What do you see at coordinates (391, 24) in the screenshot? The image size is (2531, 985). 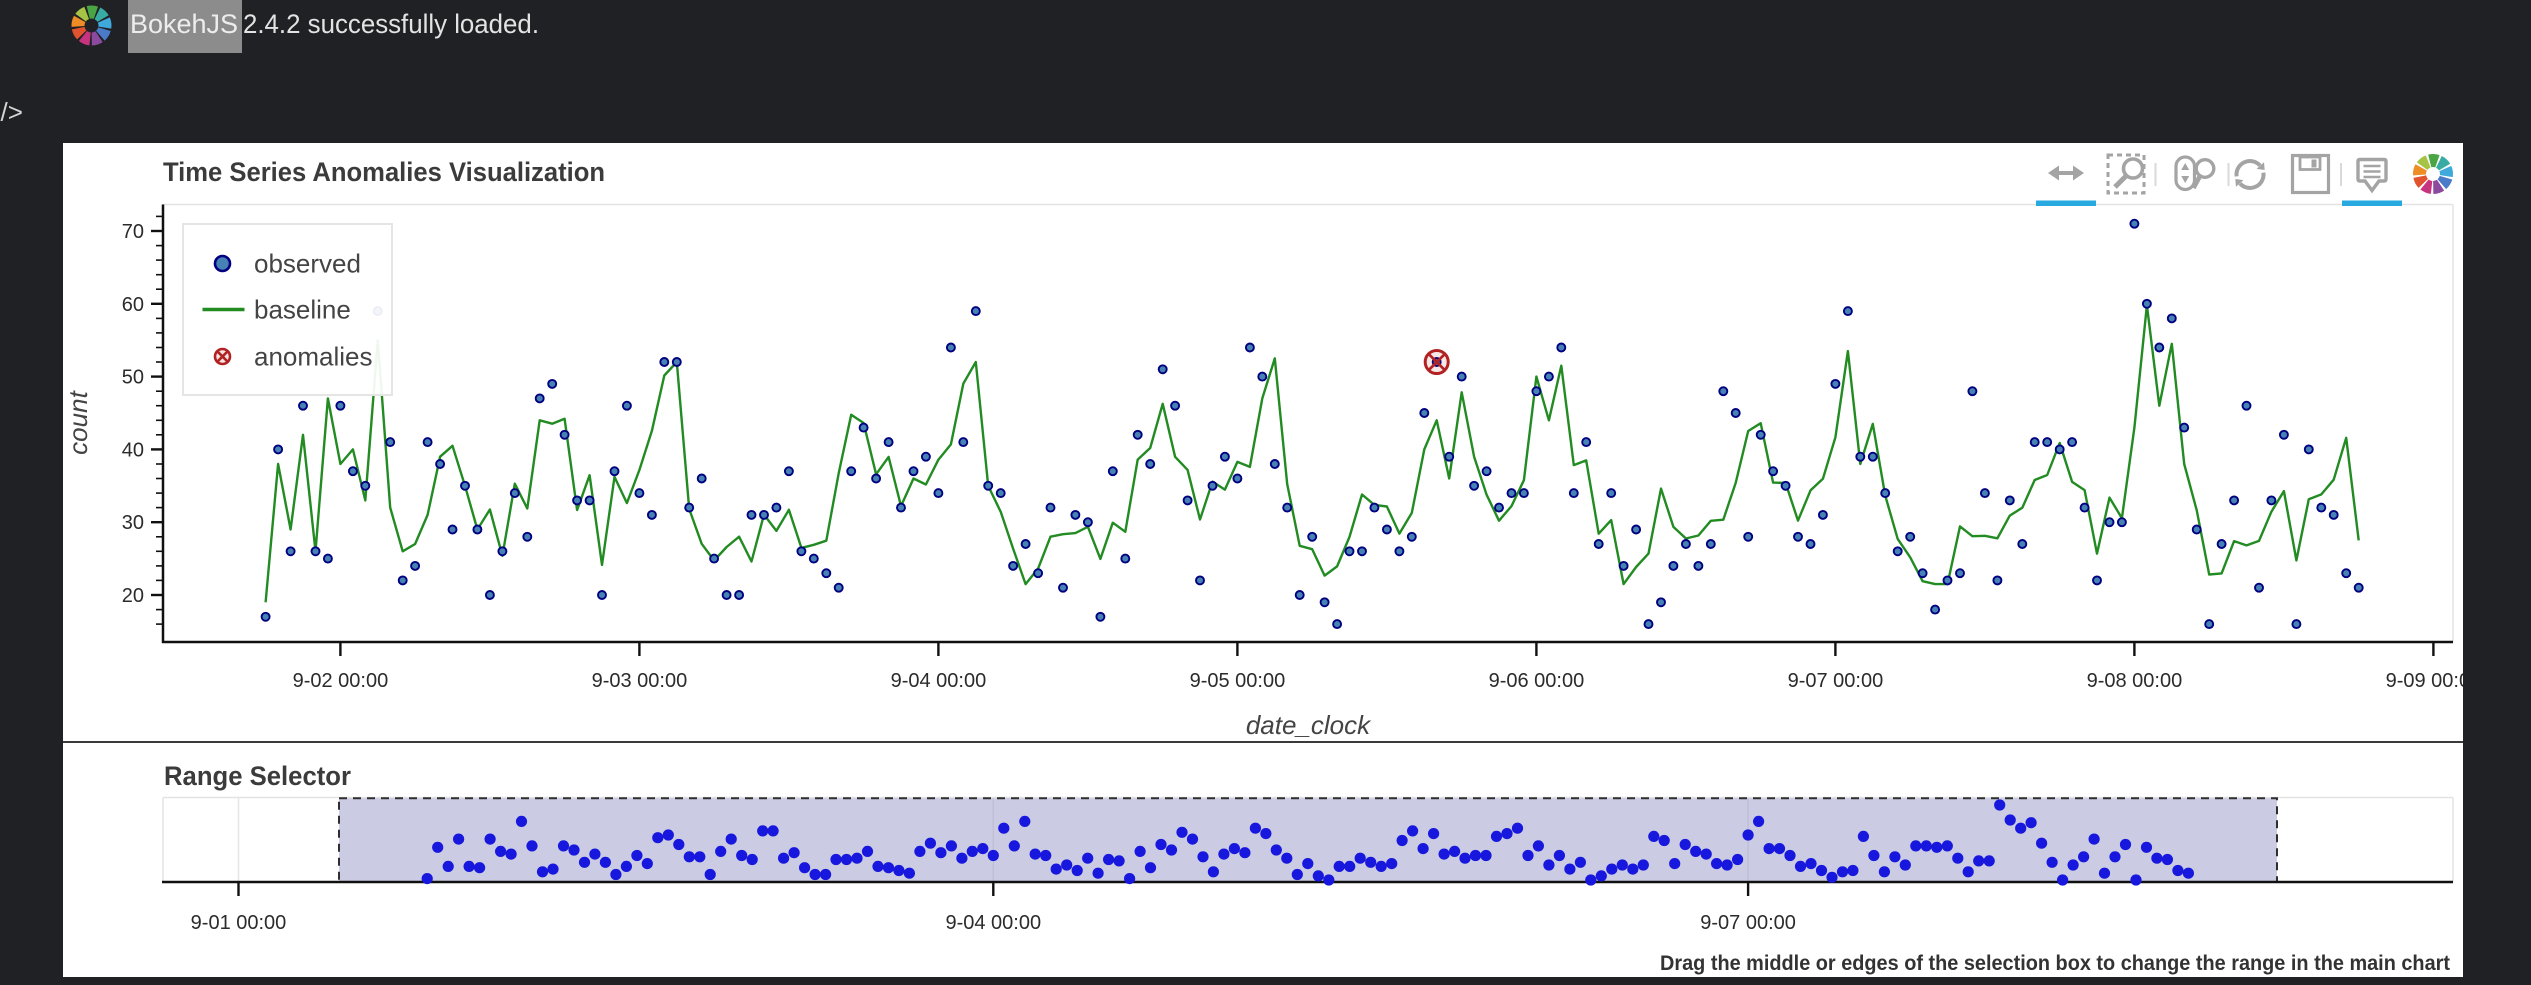 I see `svg-text: 2.4.2 successfully loaded.` at bounding box center [391, 24].